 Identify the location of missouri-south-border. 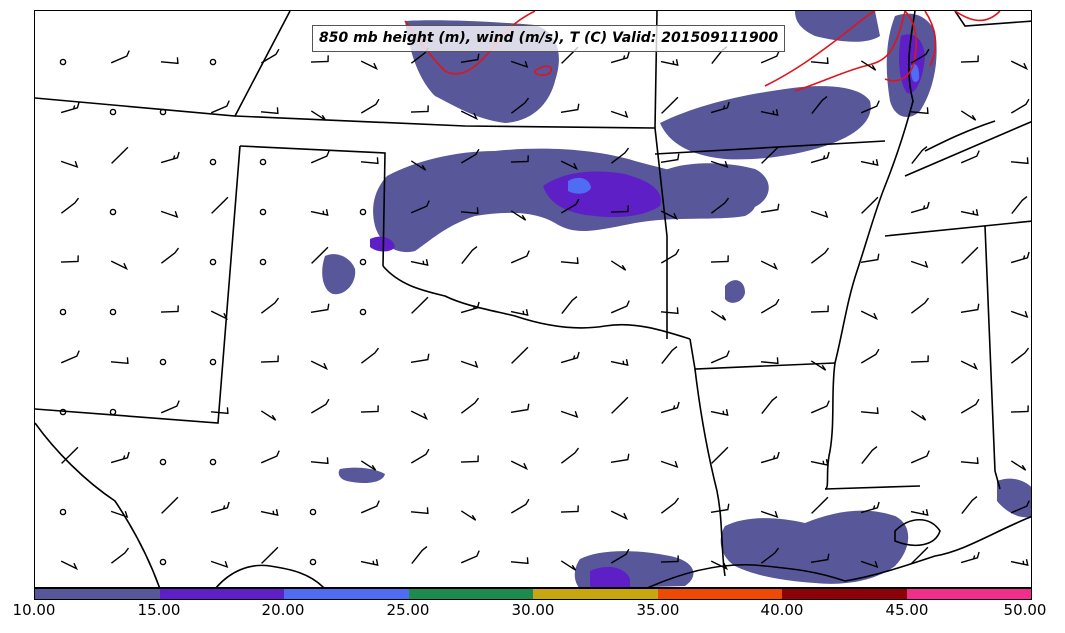
(770, 147).